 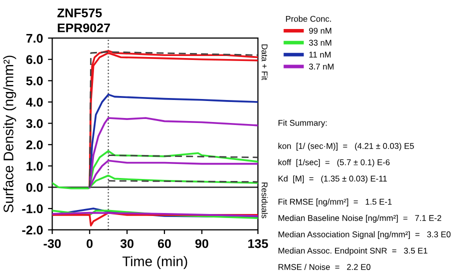 I want to click on text: kon [1/ (sec·M)] = (4.21 ± 0.03) E5, so click(x=346, y=146).